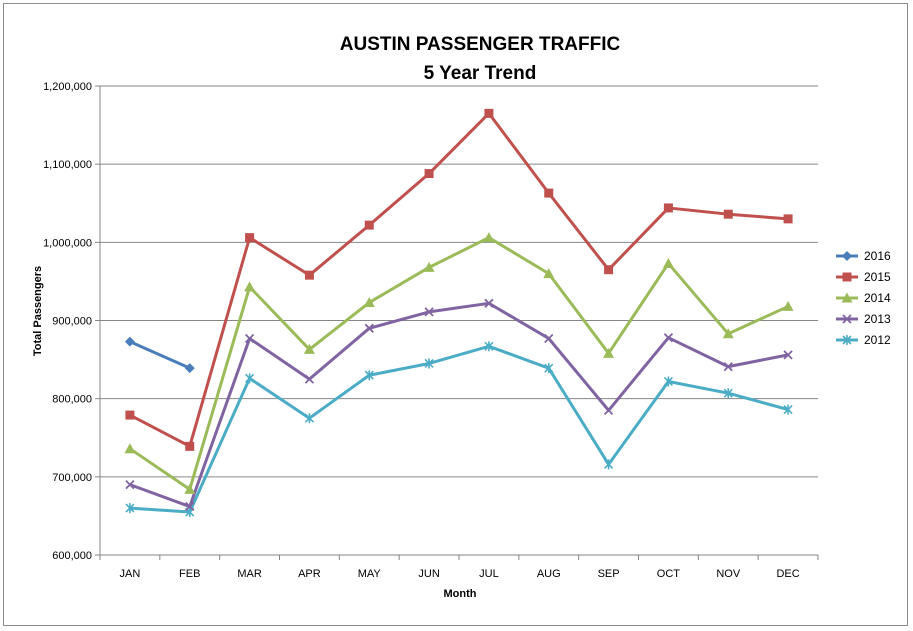 This screenshot has width=913, height=631. I want to click on x-axis-label: Month, so click(460, 594).